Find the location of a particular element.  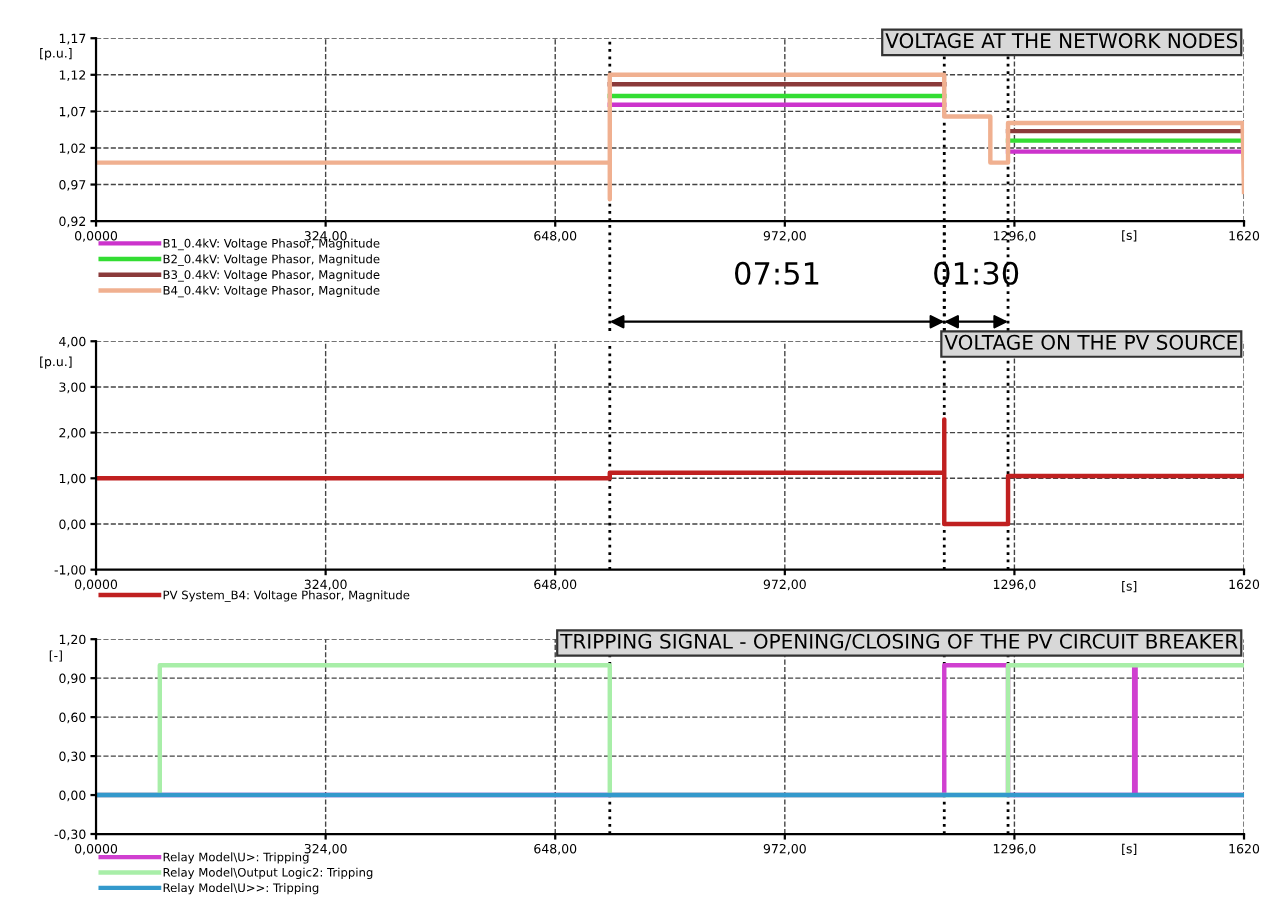

text: 01:30 is located at coordinates (976, 273).